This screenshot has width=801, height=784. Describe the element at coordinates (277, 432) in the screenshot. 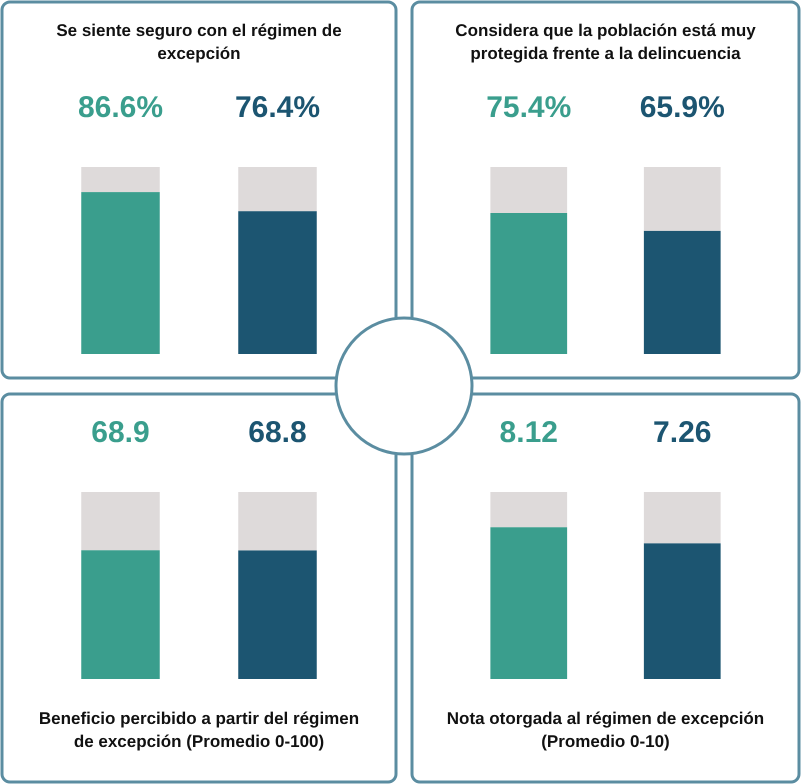

I see `data-label: 68.8` at that location.